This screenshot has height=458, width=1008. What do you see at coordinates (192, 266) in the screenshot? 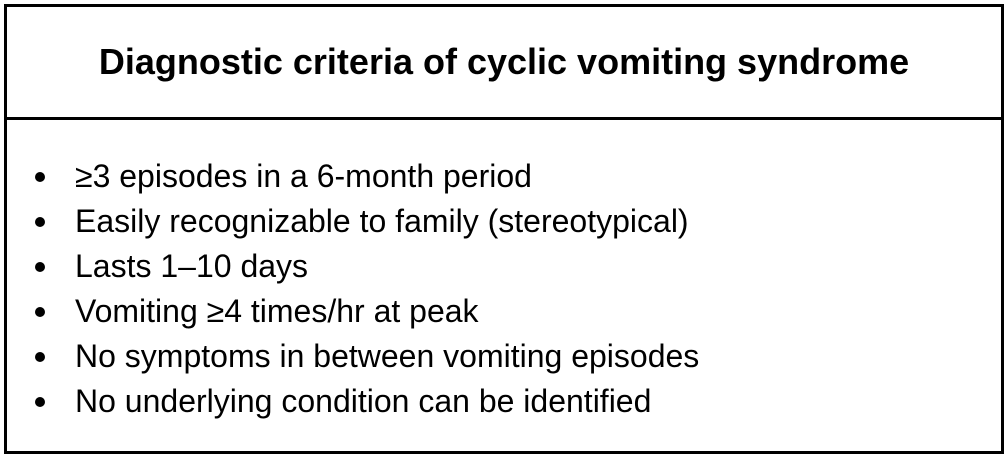
I see `criteria-item-text: Lasts 1–10 days` at bounding box center [192, 266].